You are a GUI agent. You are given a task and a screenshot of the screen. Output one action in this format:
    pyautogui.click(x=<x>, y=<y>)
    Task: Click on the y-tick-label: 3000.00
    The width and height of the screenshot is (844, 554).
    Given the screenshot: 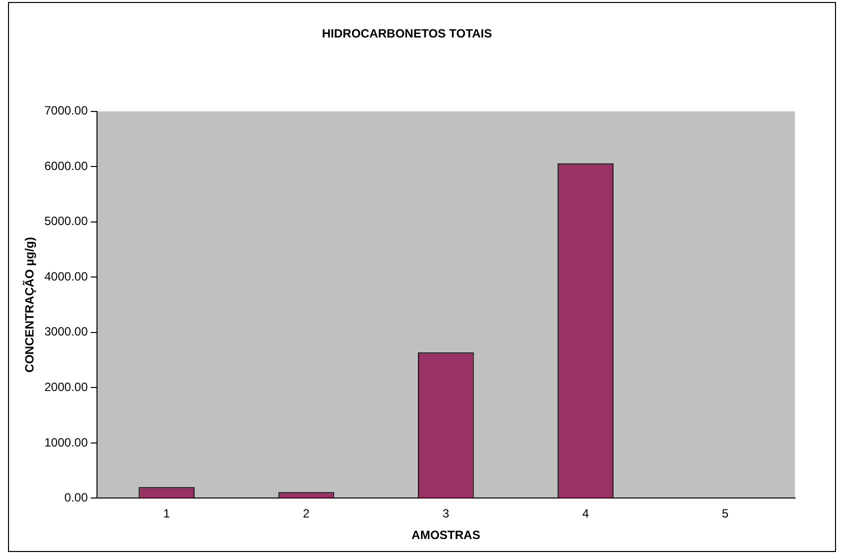 What is the action you would take?
    pyautogui.click(x=66, y=331)
    